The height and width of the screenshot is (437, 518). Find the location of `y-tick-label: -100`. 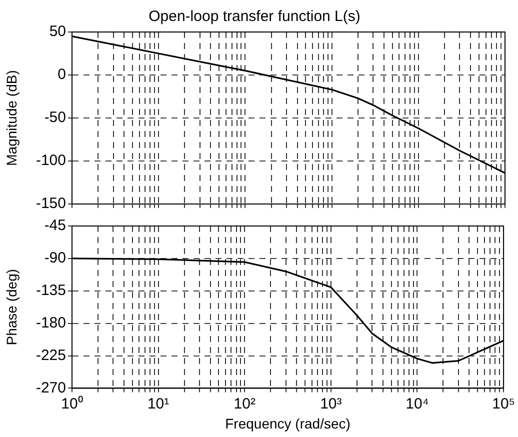

y-tick-label: -100 is located at coordinates (51, 161).